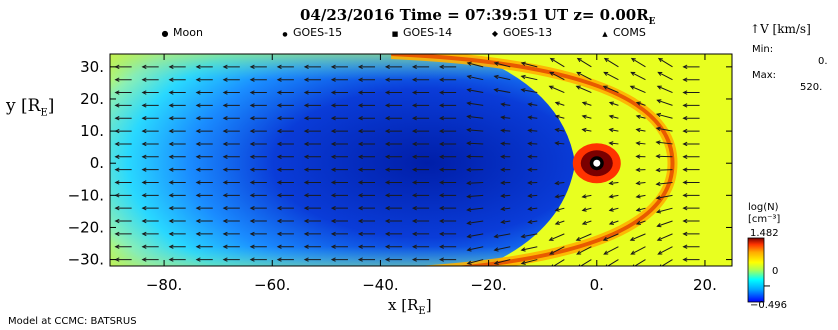 This screenshot has width=838, height=330. What do you see at coordinates (522, 32) in the screenshot?
I see `legend-item-goes13: ◆ GOES-13` at bounding box center [522, 32].